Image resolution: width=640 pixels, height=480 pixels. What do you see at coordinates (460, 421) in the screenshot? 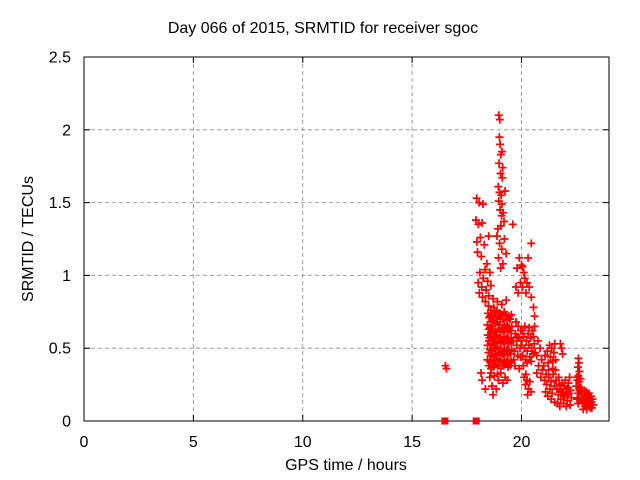
I see `series-baseline-markers` at bounding box center [460, 421].